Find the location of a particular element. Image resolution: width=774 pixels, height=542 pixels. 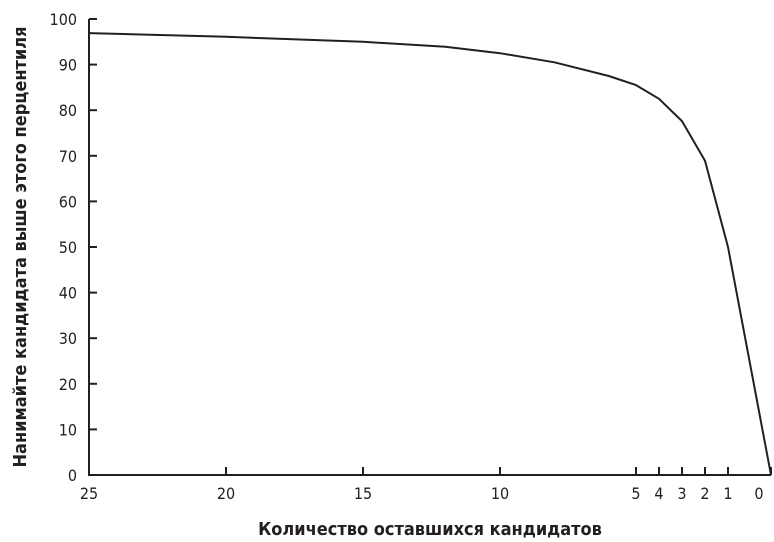

x-tick-label: 25 is located at coordinates (89, 493).